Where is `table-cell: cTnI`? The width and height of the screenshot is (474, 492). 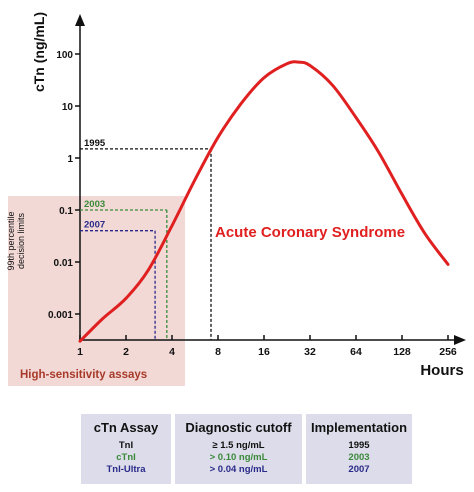
table-cell: cTnI is located at coordinates (126, 457).